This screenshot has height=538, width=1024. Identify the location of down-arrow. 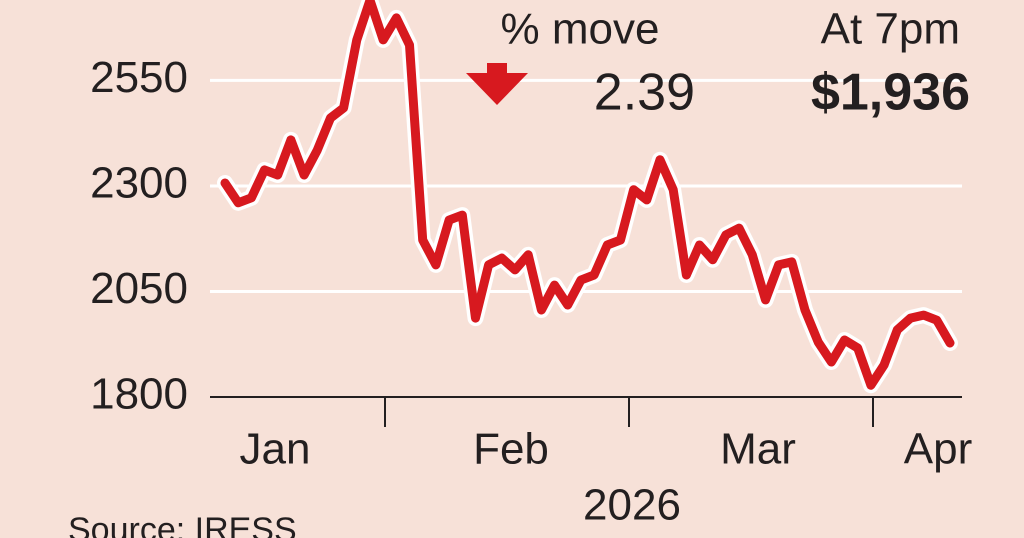
(497, 84).